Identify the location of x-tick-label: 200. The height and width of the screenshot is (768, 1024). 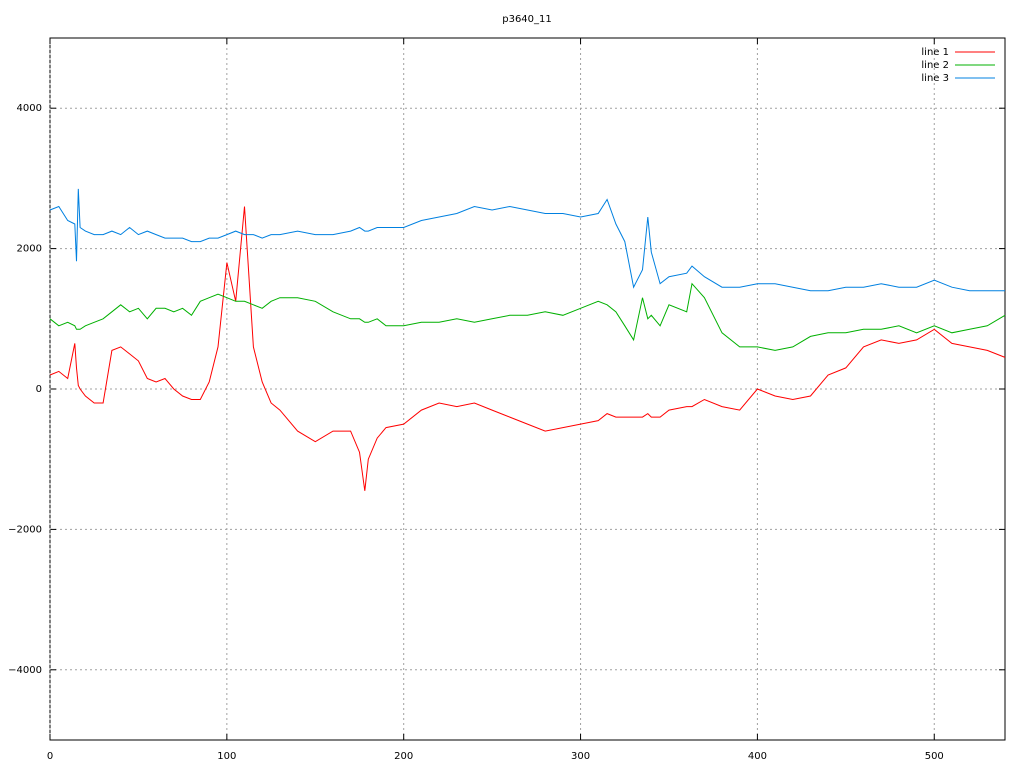
(403, 756).